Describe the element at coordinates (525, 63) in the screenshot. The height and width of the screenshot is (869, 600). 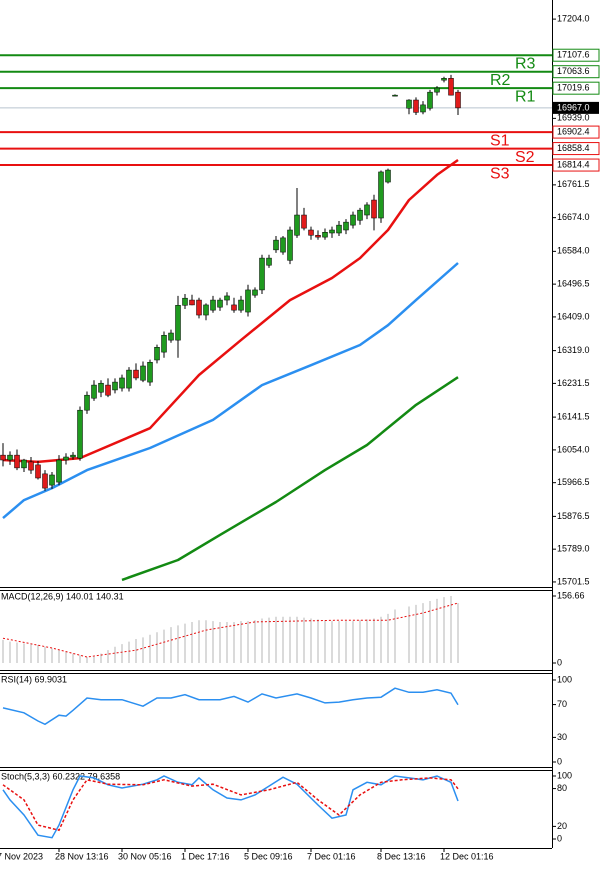
I see `level-name: R3` at that location.